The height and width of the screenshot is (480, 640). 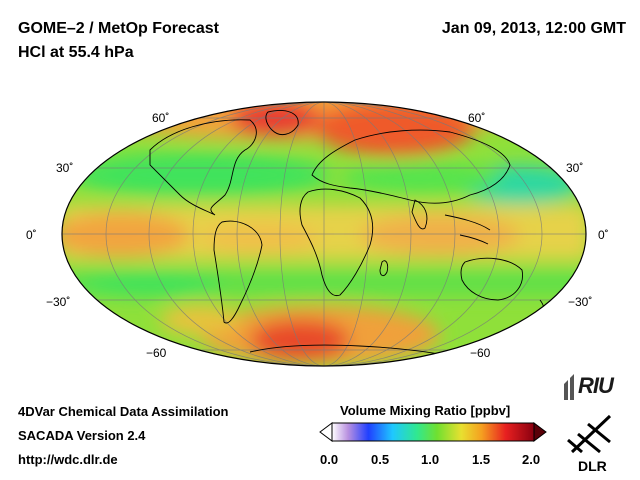 I want to click on footer-version: SACADA Version 2.4, so click(x=82, y=435).